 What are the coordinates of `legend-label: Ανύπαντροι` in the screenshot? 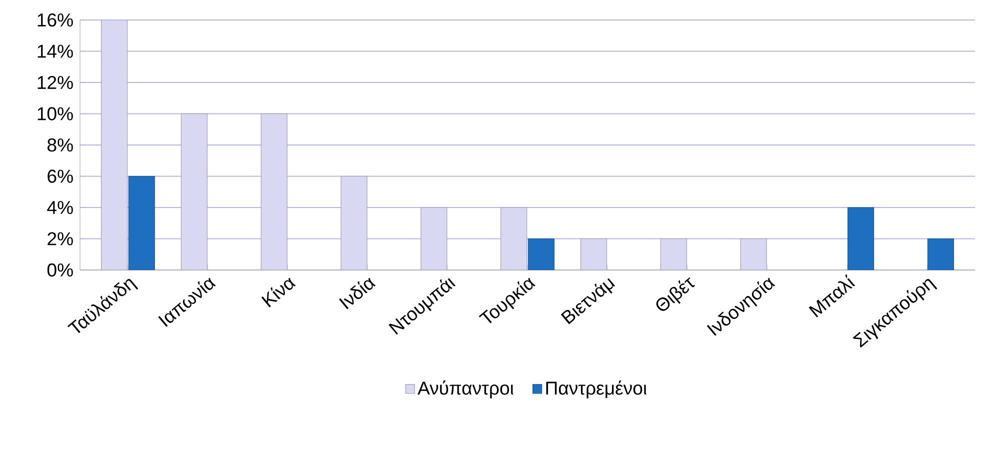 It's located at (466, 389).